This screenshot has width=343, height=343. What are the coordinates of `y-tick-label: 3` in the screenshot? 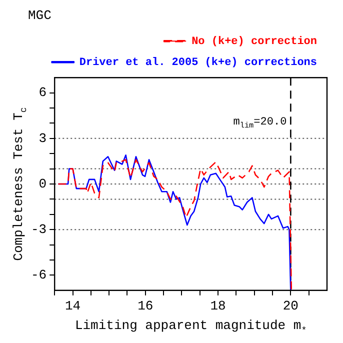 It's located at (42, 138).